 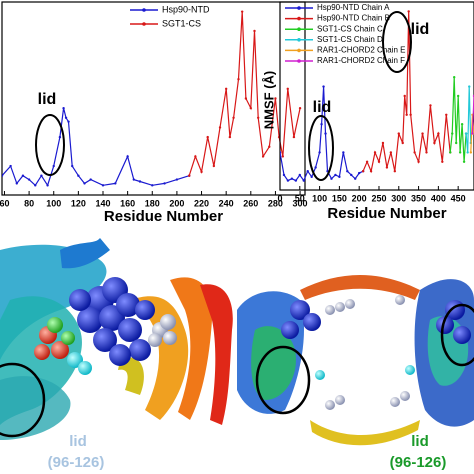 What do you see at coordinates (361, 50) in the screenshot?
I see `legend-label: RAR1-CHORD2 Chain E` at bounding box center [361, 50].